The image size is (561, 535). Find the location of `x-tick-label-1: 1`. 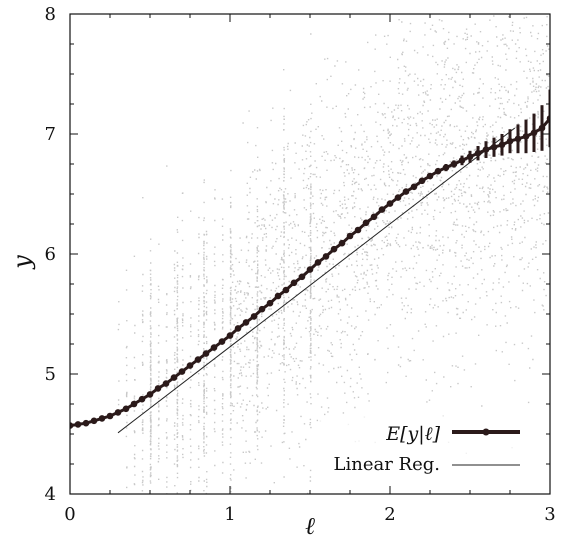

x-tick-label-1: 1 is located at coordinates (229, 514).